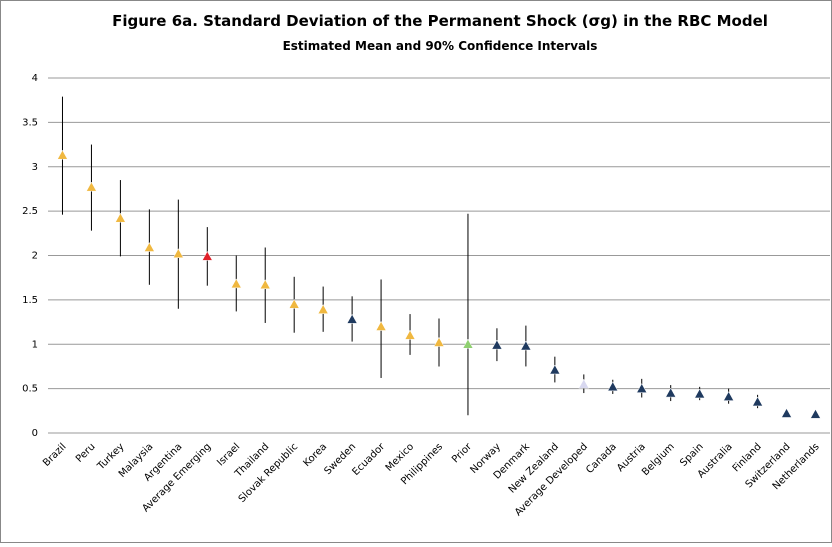 This screenshot has height=547, width=832. I want to click on y-tick-label: 4, so click(35, 78).